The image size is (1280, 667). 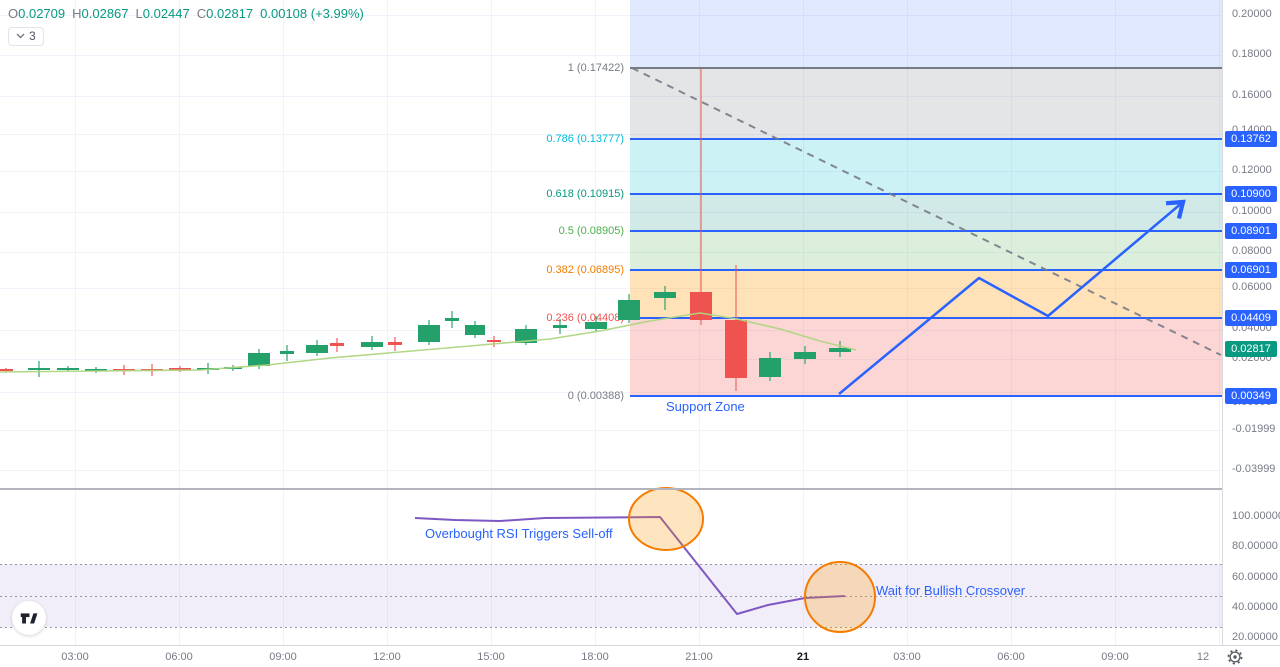 I want to click on time-axis-label: 12, so click(x=1203, y=657).